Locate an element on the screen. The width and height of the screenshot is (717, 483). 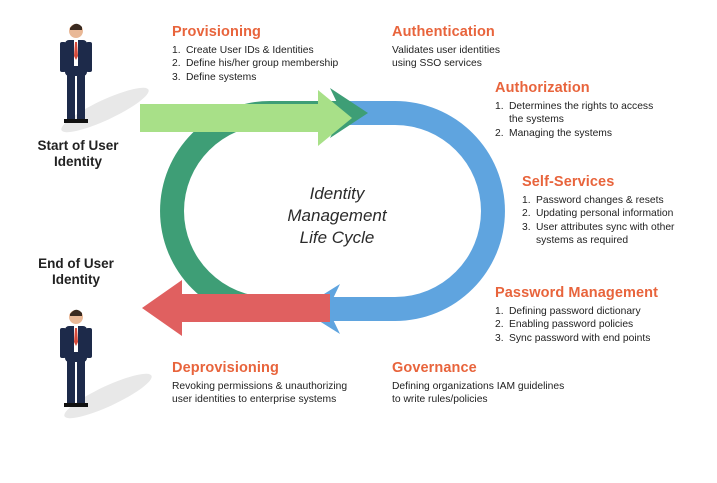
governance-line2: to write rules/policies is located at coordinates (440, 400).